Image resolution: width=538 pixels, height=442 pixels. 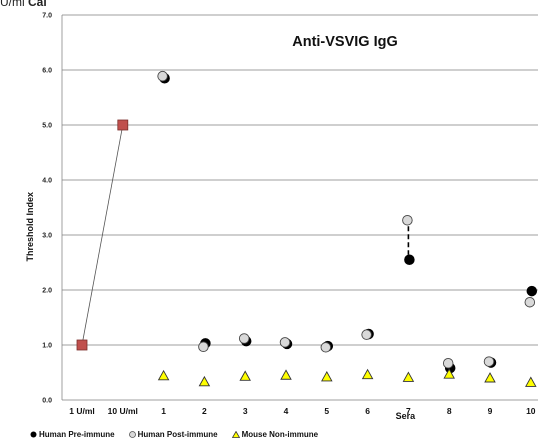 What do you see at coordinates (490, 411) in the screenshot?
I see `x-tick-label: 9` at bounding box center [490, 411].